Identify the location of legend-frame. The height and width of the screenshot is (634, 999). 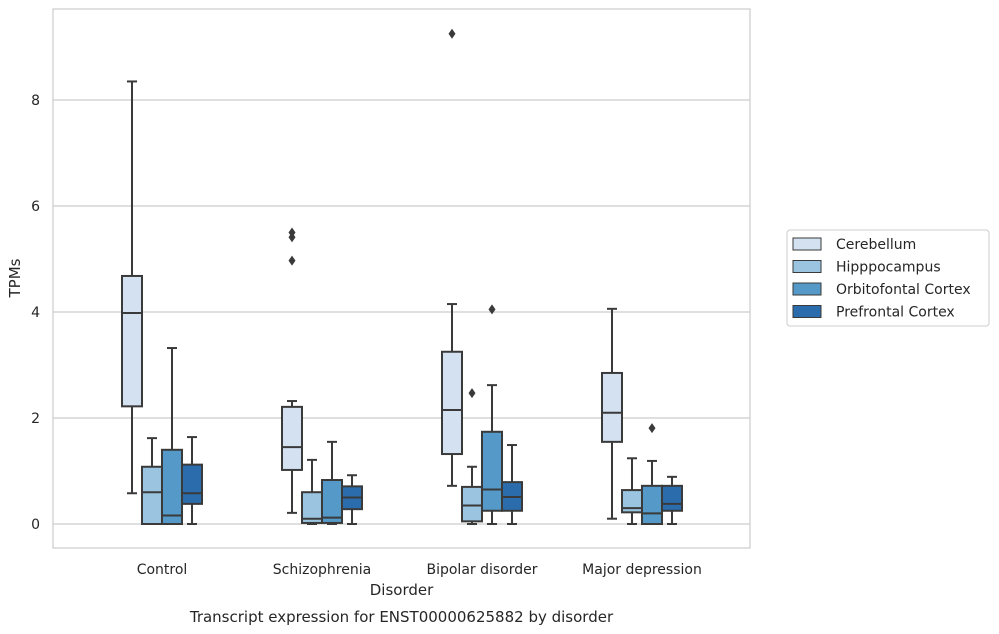
(888, 278).